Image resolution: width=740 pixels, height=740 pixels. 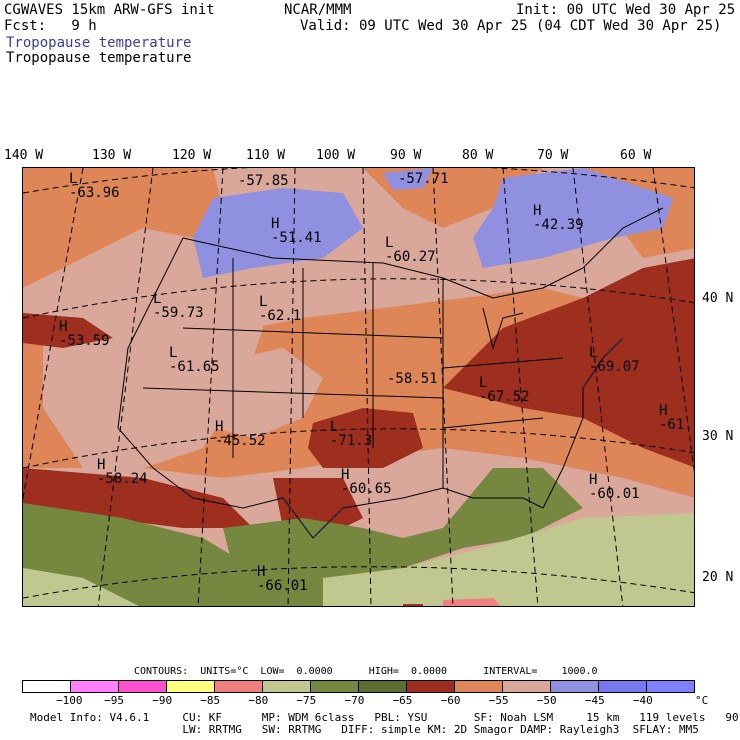 What do you see at coordinates (306, 700) in the screenshot?
I see `legend-label: −75` at bounding box center [306, 700].